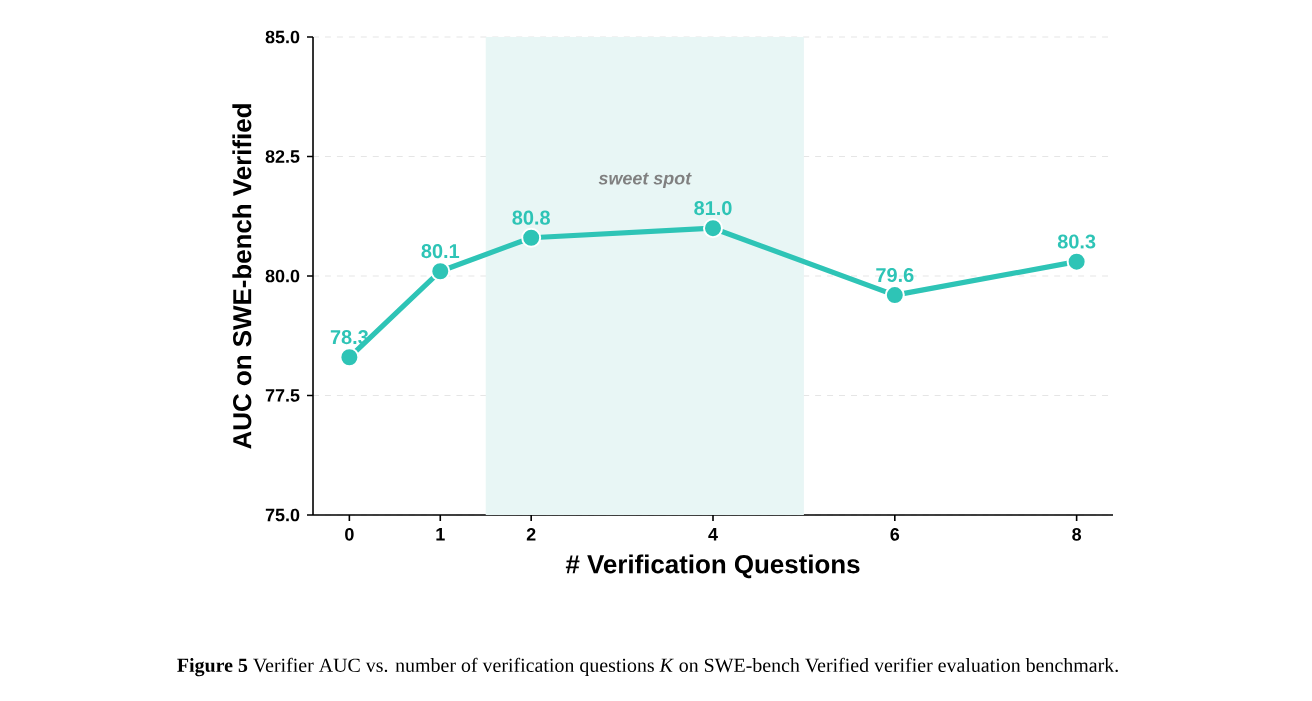 The height and width of the screenshot is (701, 1312). I want to click on x-tick-label: 6, so click(895, 534).